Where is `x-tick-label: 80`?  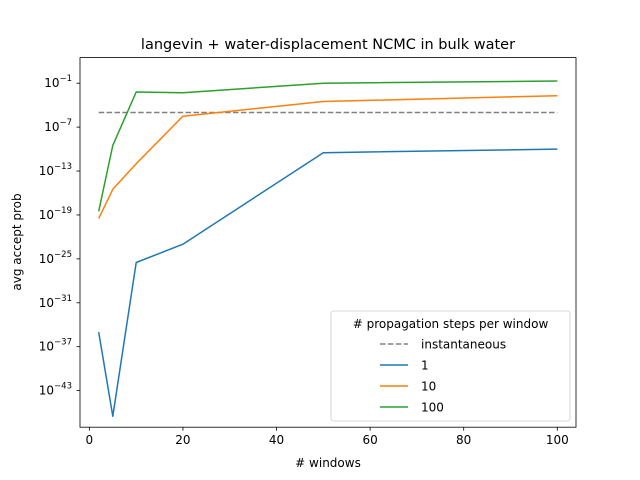
x-tick-label: 80 is located at coordinates (463, 440).